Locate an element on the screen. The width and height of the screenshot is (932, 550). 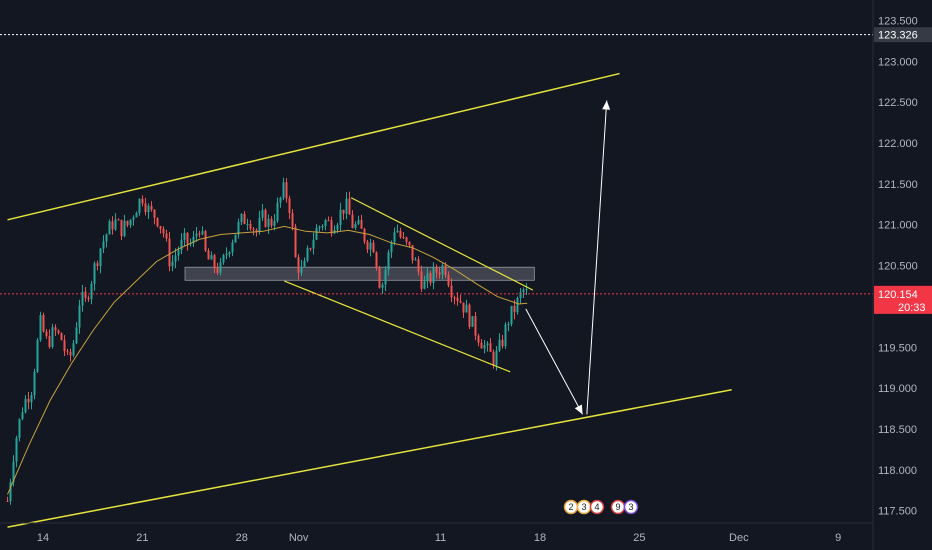
time-axis: 14 21 28 Nov 11 18 25 Dec 9 is located at coordinates (436, 533).